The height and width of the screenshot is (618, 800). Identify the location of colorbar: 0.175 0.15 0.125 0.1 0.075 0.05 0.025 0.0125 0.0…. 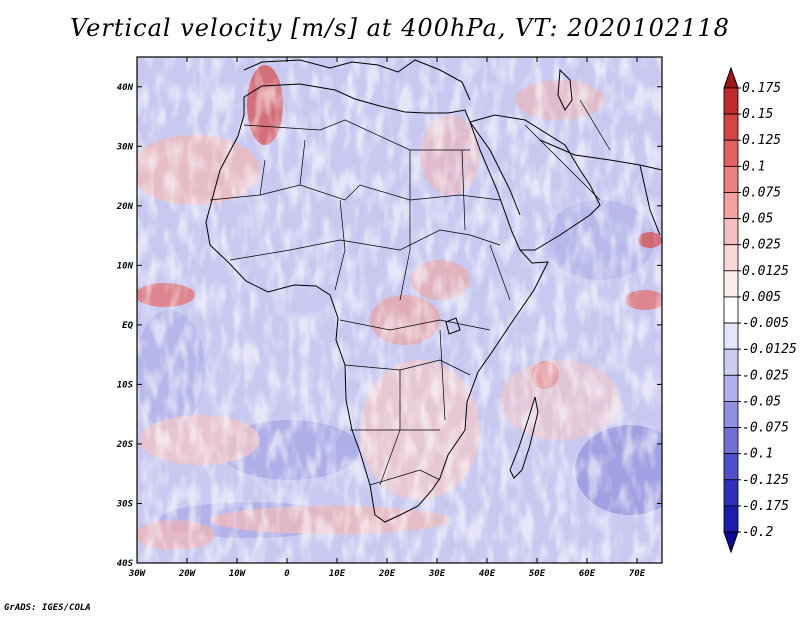
(760, 310).